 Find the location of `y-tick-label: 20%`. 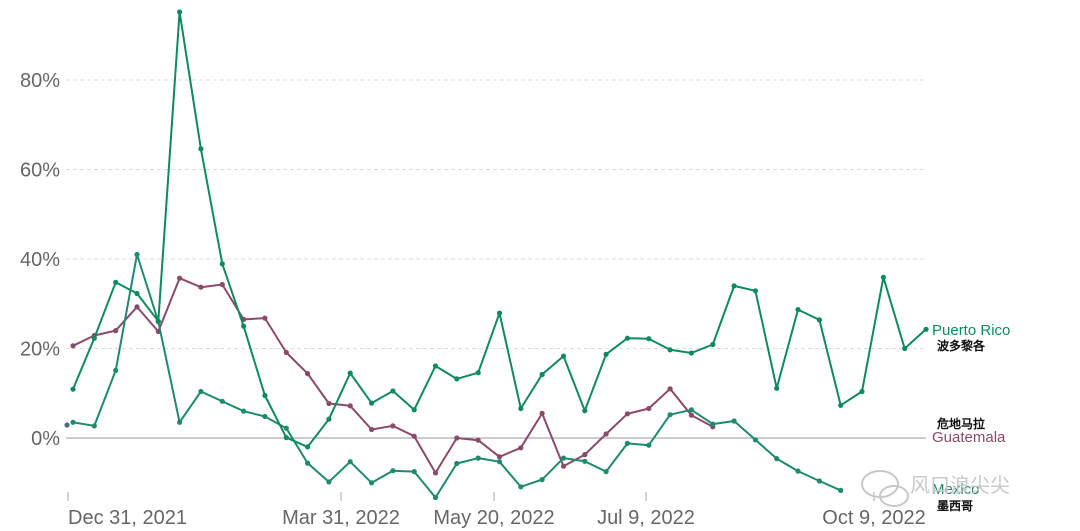

y-tick-label: 20% is located at coordinates (40, 350).